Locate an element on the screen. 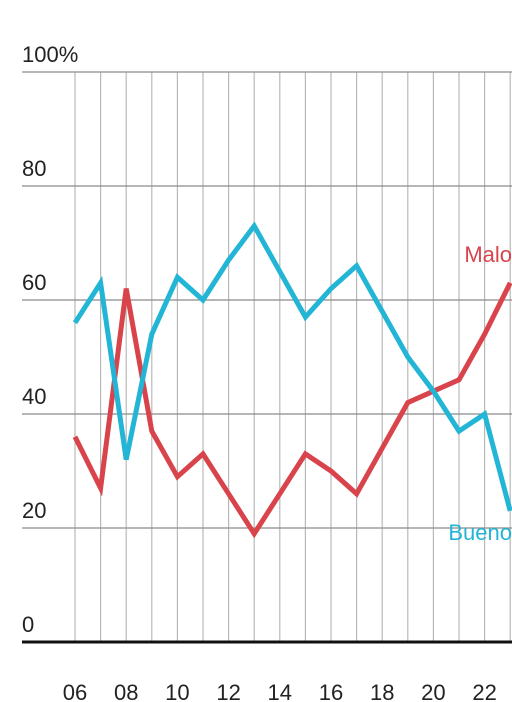 This screenshot has height=702, width=512. series-labels: Malo Bueno is located at coordinates (480, 393).